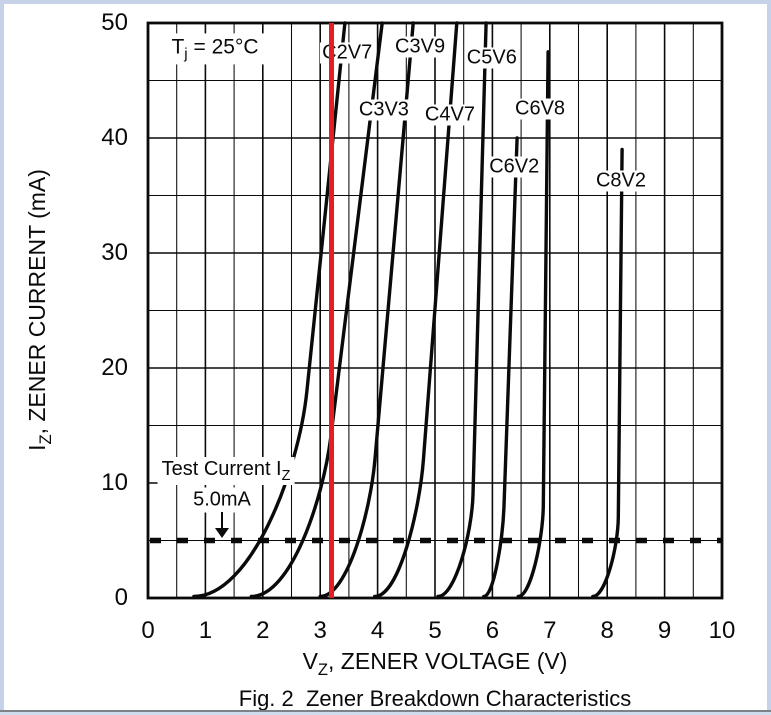 This screenshot has height=715, width=771. Describe the element at coordinates (114, 252) in the screenshot. I see `y-tick-label-30: 30` at that location.